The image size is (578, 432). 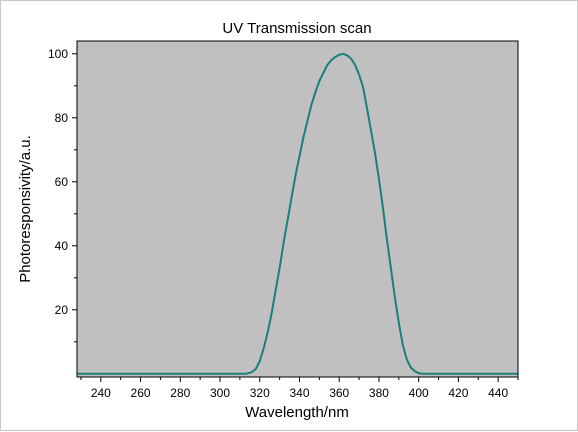 What do you see at coordinates (62, 310) in the screenshot?
I see `y-tick-label: 20` at bounding box center [62, 310].